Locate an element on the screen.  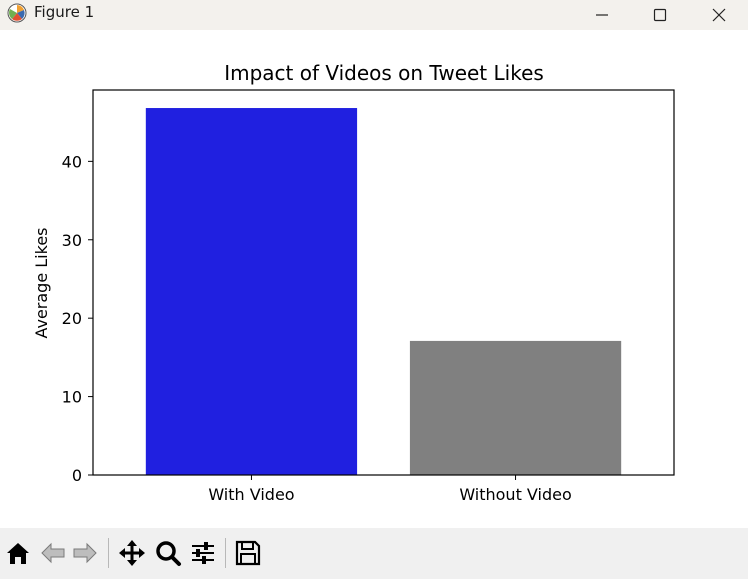
minimize-icon is located at coordinates (602, 15).